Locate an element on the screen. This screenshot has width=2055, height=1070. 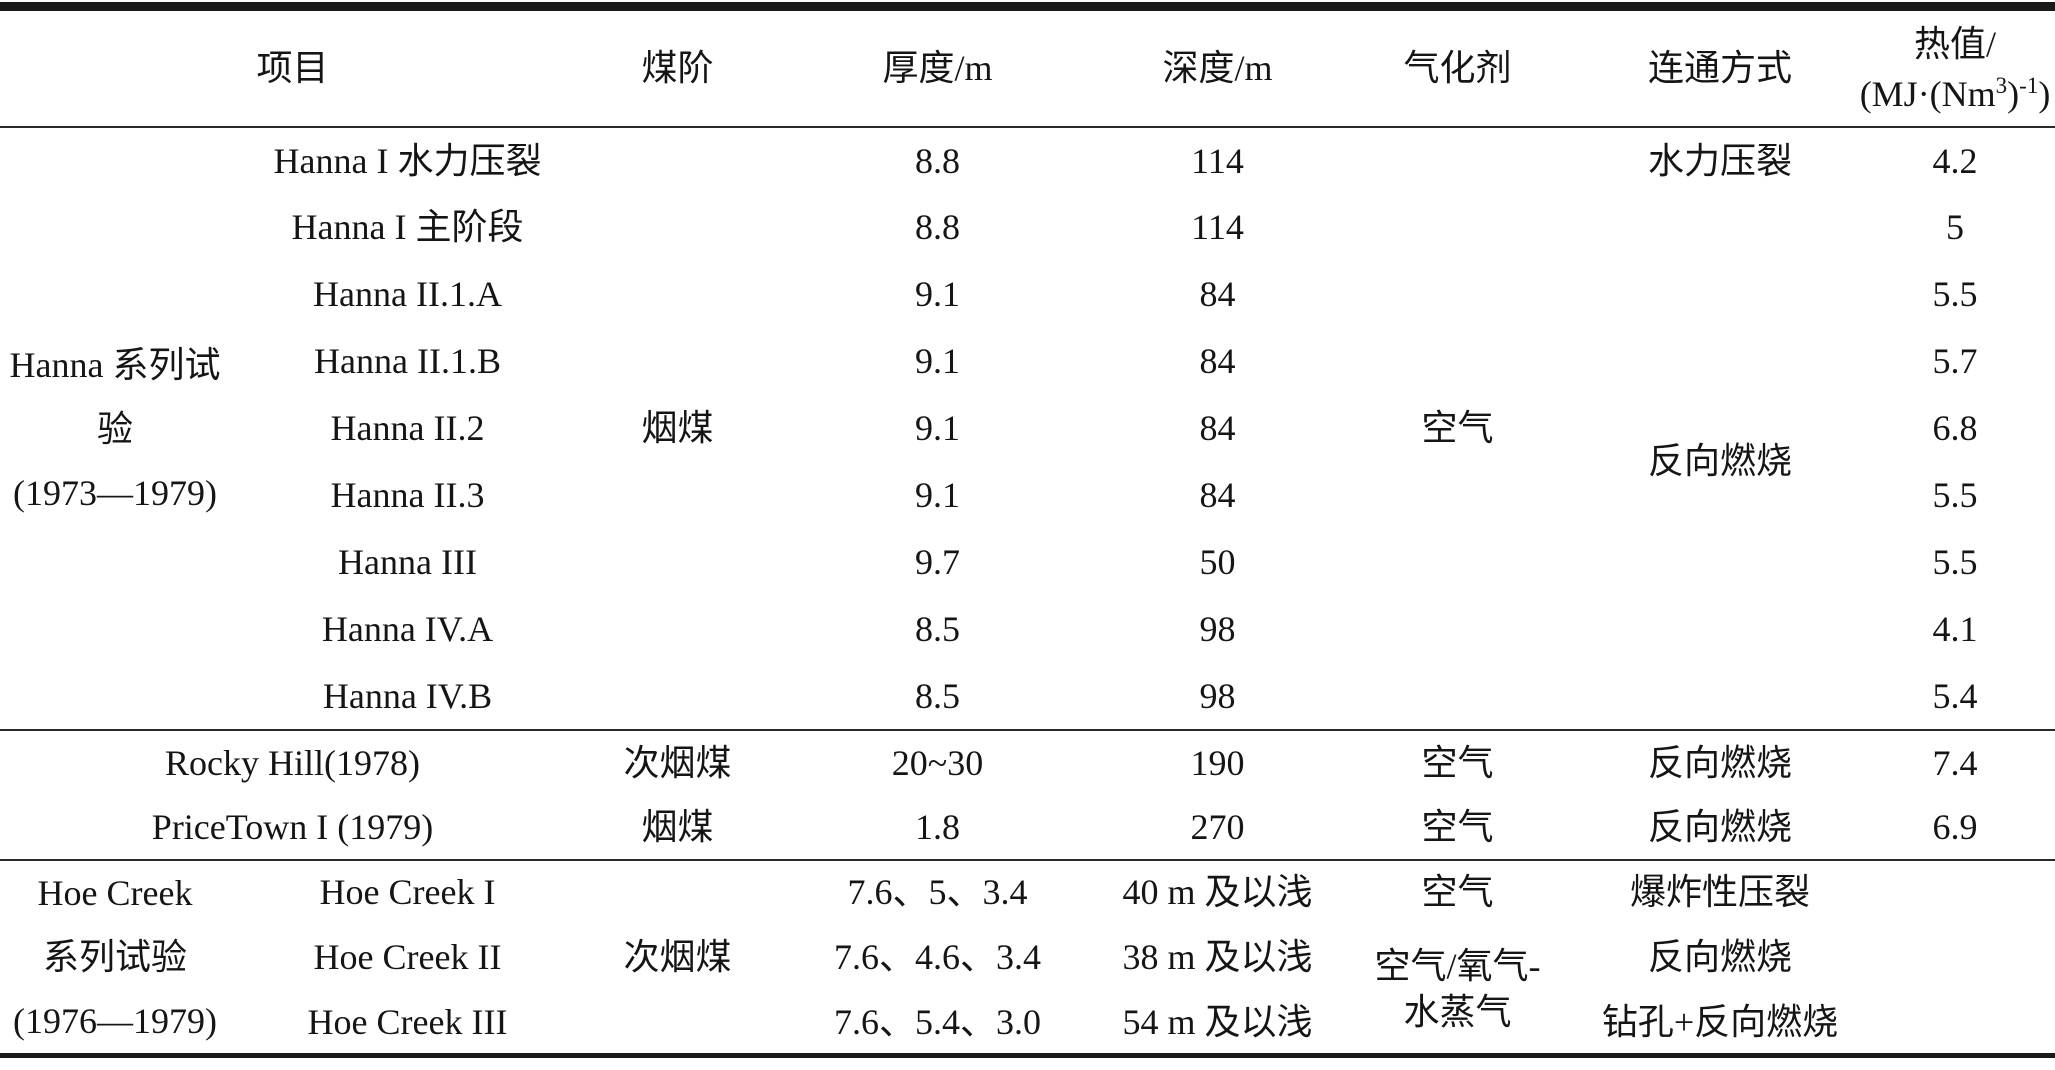
heating-value-cell: 5.4 is located at coordinates (1955, 695).